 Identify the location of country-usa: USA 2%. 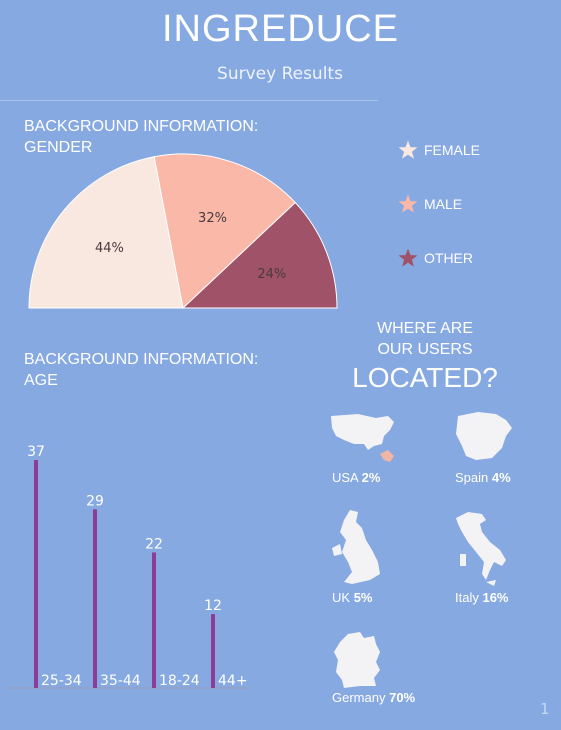
(356, 477).